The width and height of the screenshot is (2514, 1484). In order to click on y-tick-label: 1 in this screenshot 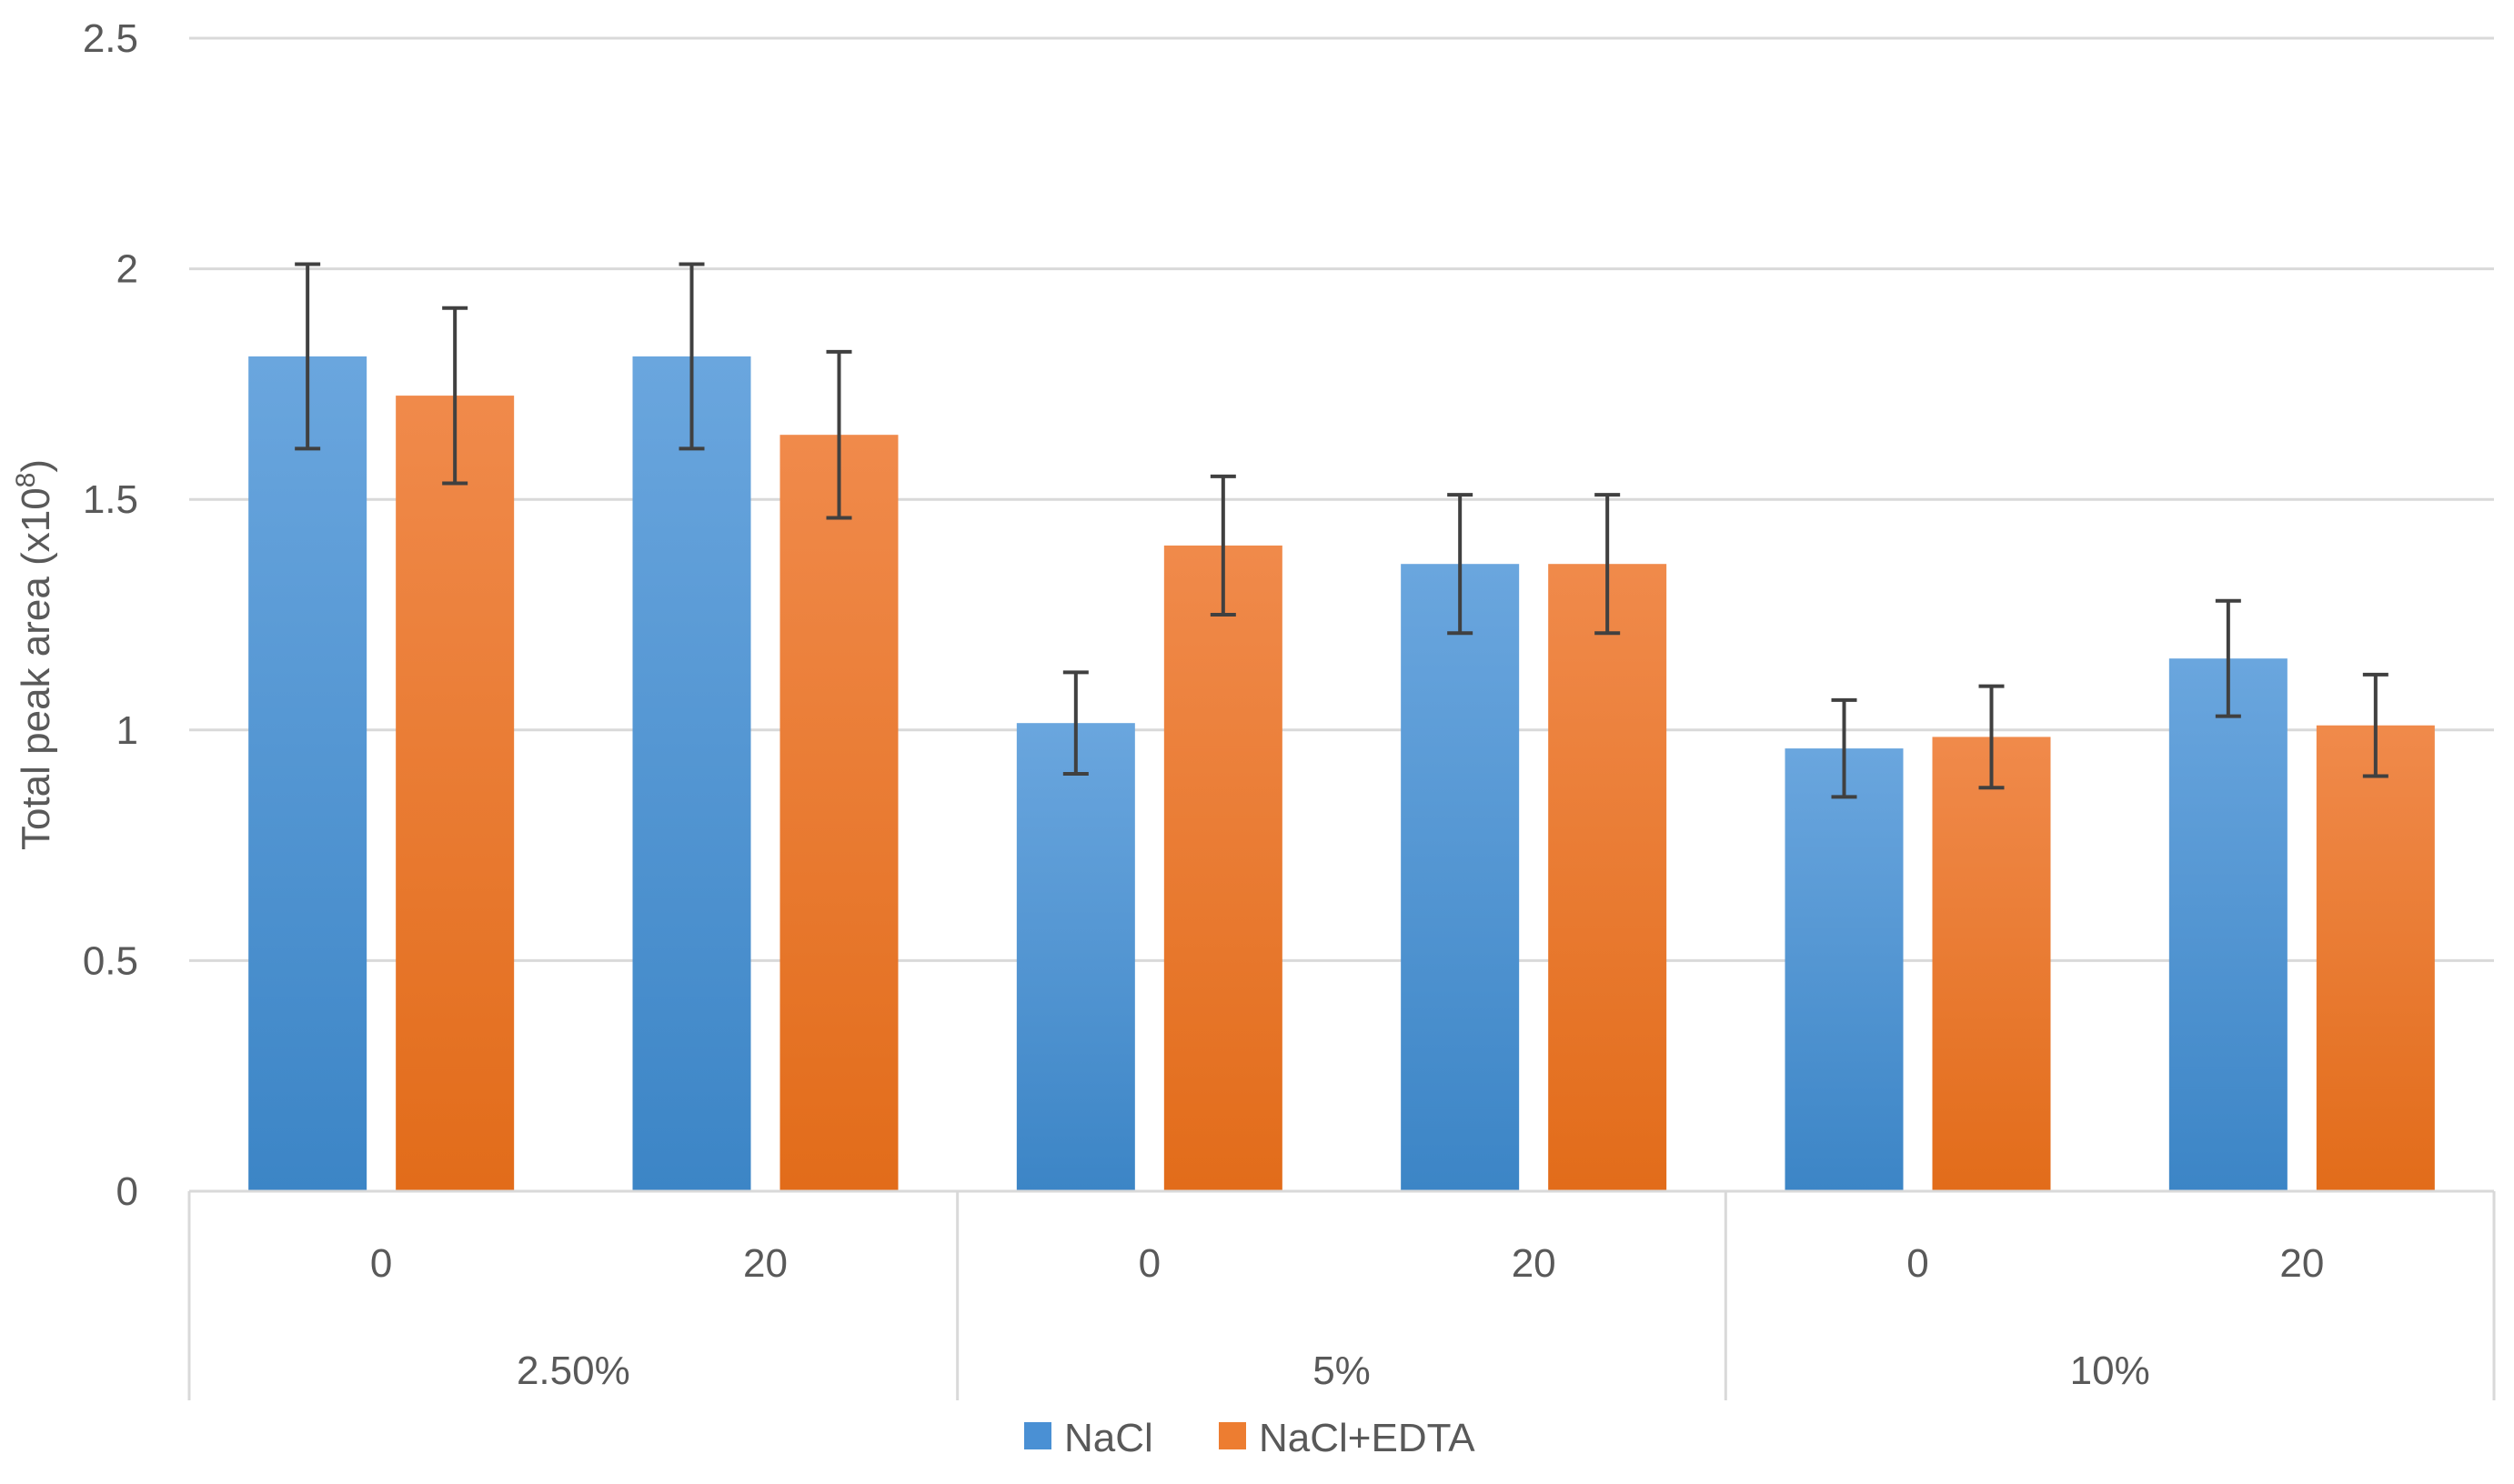, I will do `click(127, 731)`.